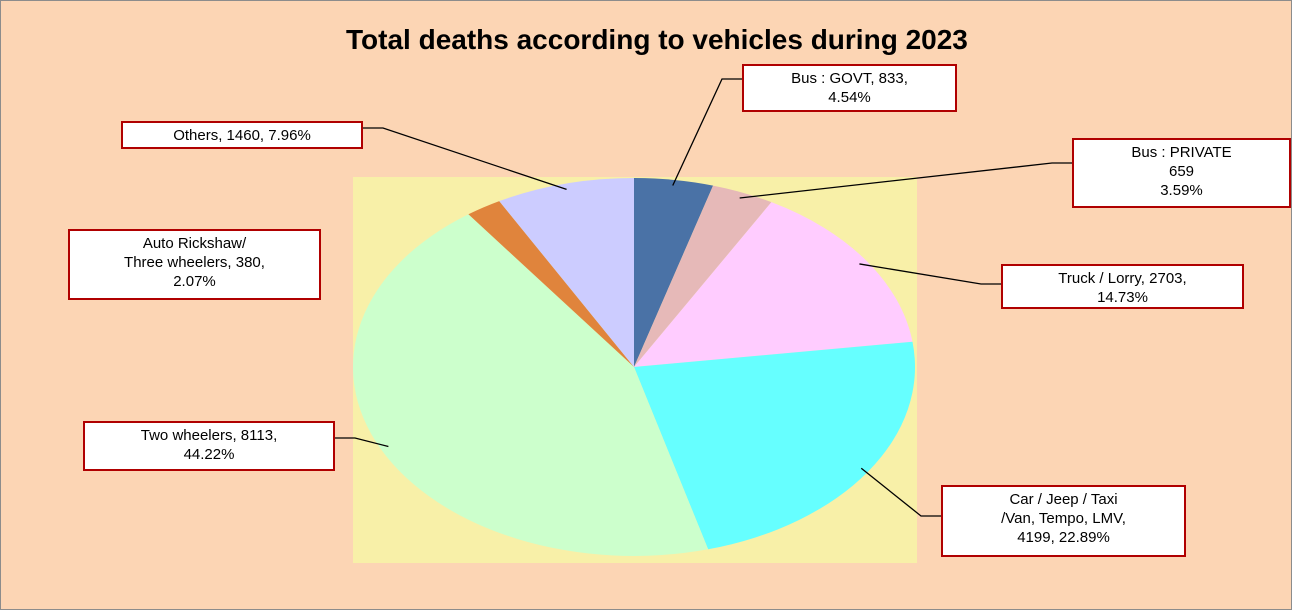 The width and height of the screenshot is (1292, 610). What do you see at coordinates (849, 88) in the screenshot?
I see `data-label: Bus : GOVT, 833, 4.54%` at bounding box center [849, 88].